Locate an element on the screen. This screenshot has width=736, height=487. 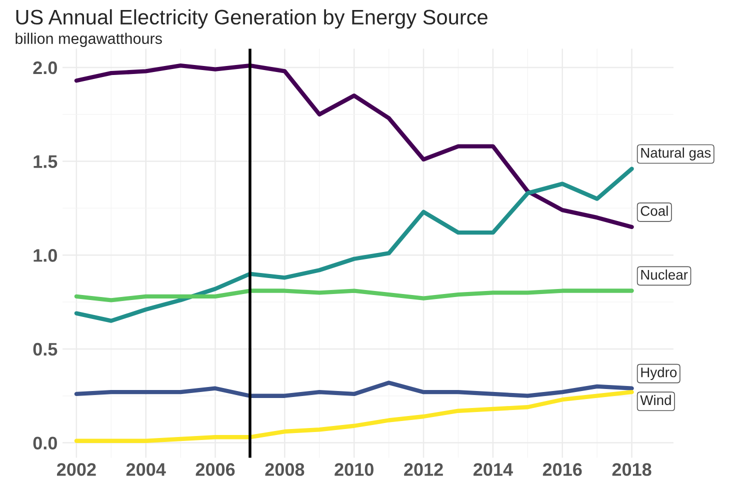
x-tick-label: 2012 is located at coordinates (423, 469).